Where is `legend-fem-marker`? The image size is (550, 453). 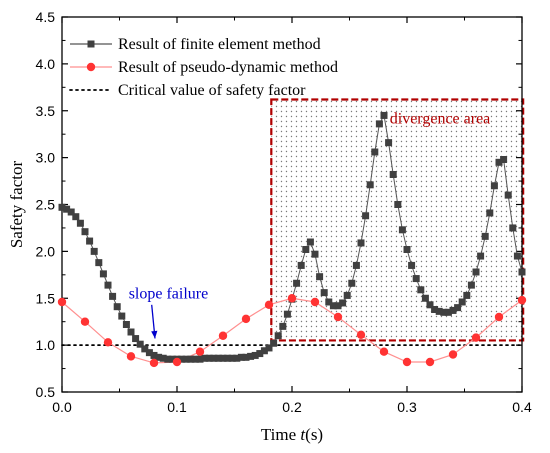 legend-fem-marker is located at coordinates (91, 44).